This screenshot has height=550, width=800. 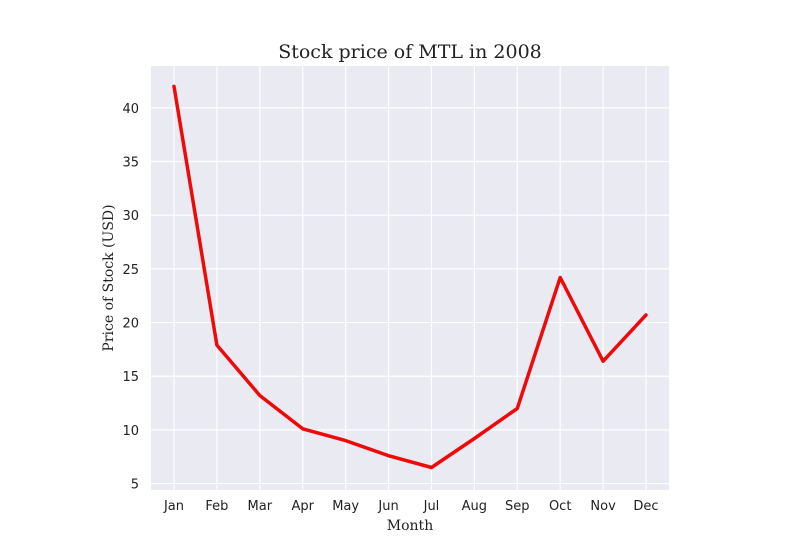 I want to click on x-tick-label: Nov, so click(x=603, y=506).